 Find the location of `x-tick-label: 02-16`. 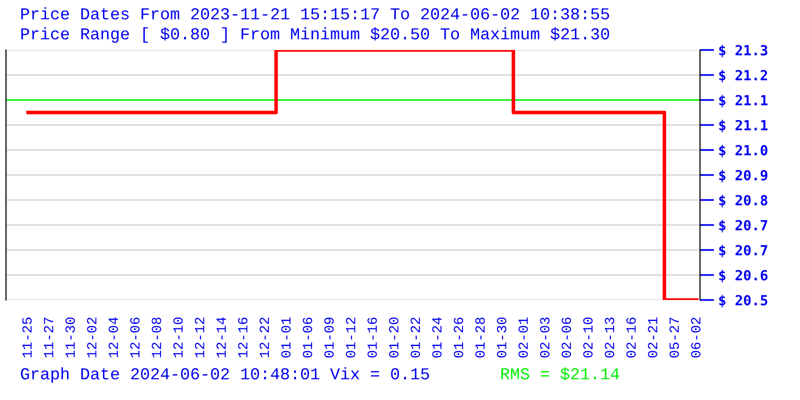

x-tick-label: 02-16 is located at coordinates (631, 338).